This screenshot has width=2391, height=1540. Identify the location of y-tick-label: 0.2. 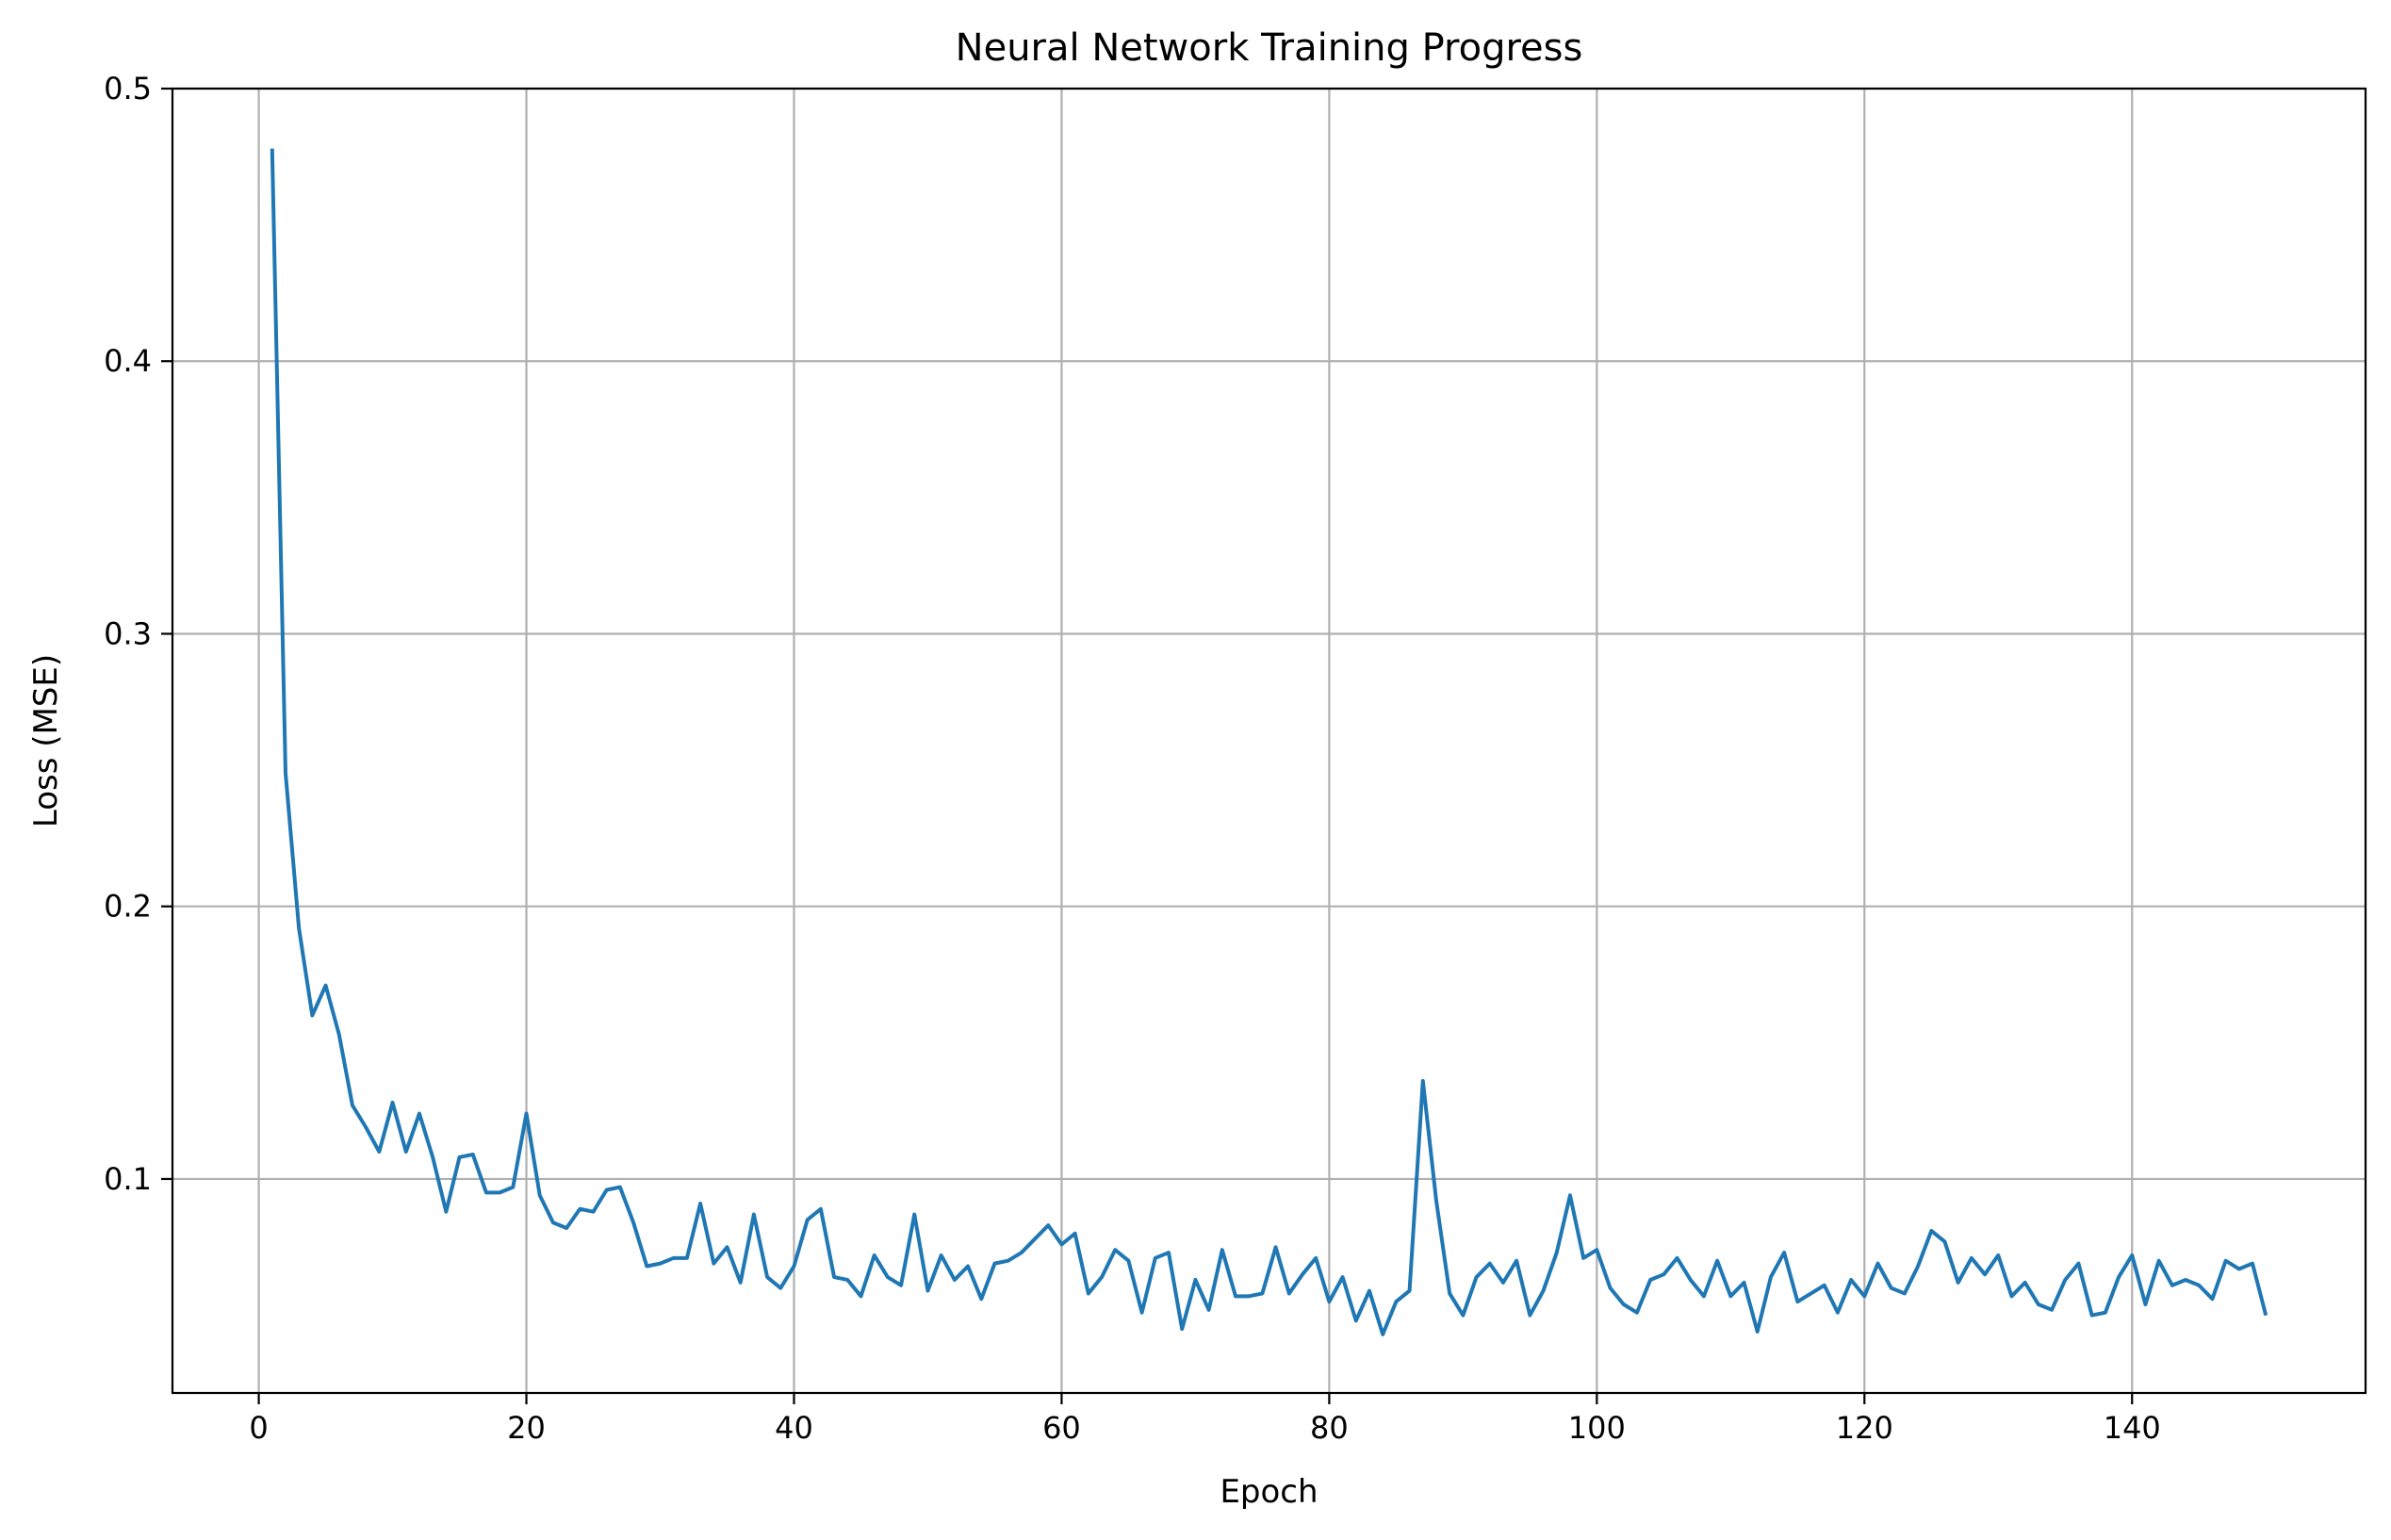
(128, 907).